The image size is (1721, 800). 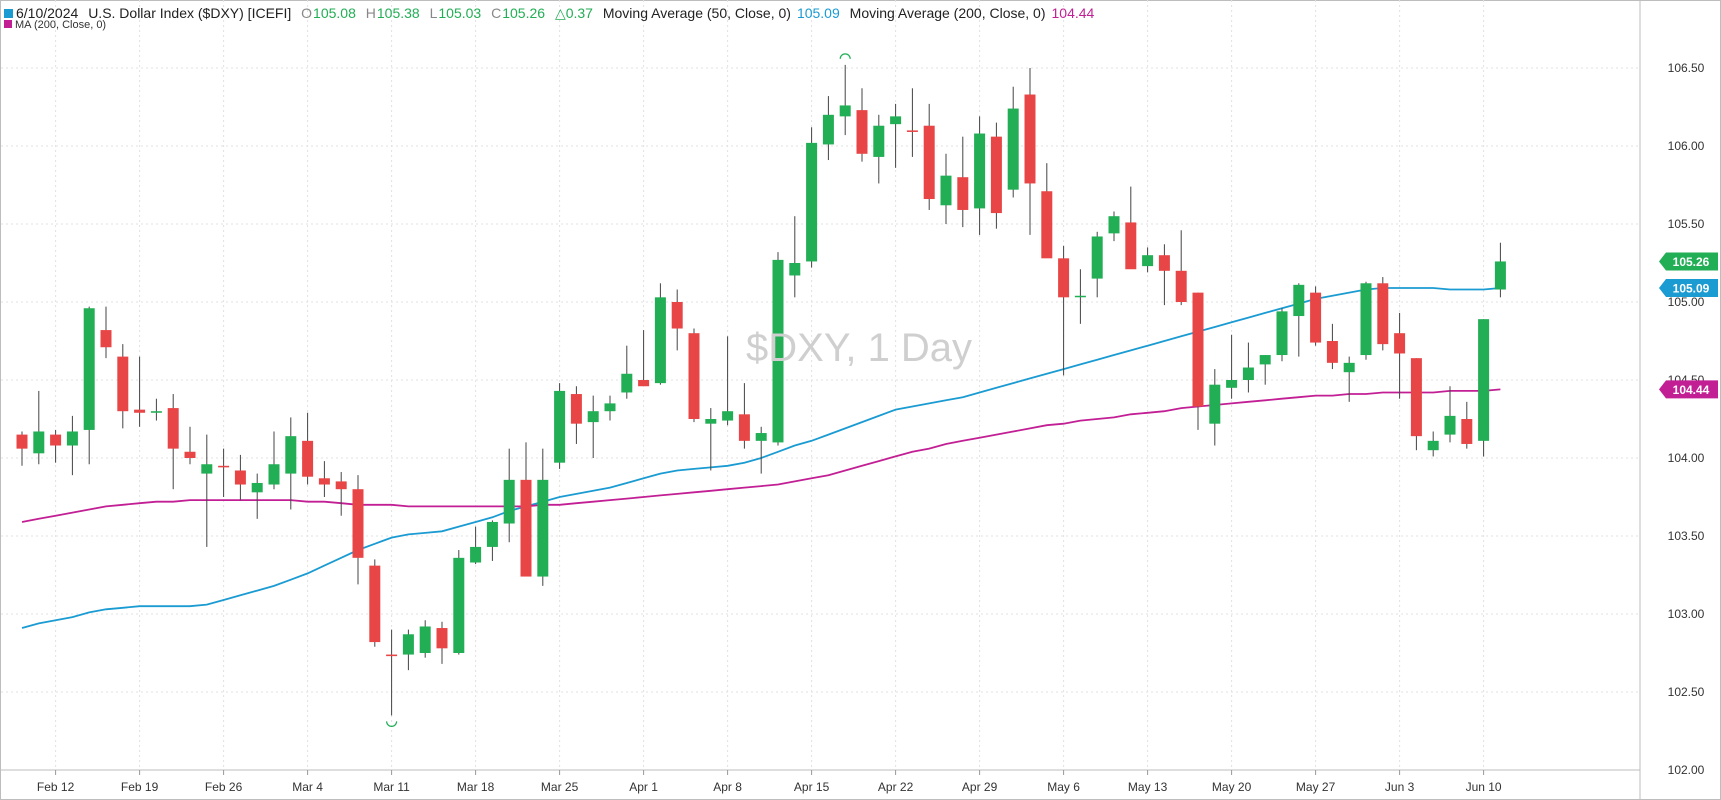 I want to click on price-tag-label: 104.44, so click(x=1691, y=390).